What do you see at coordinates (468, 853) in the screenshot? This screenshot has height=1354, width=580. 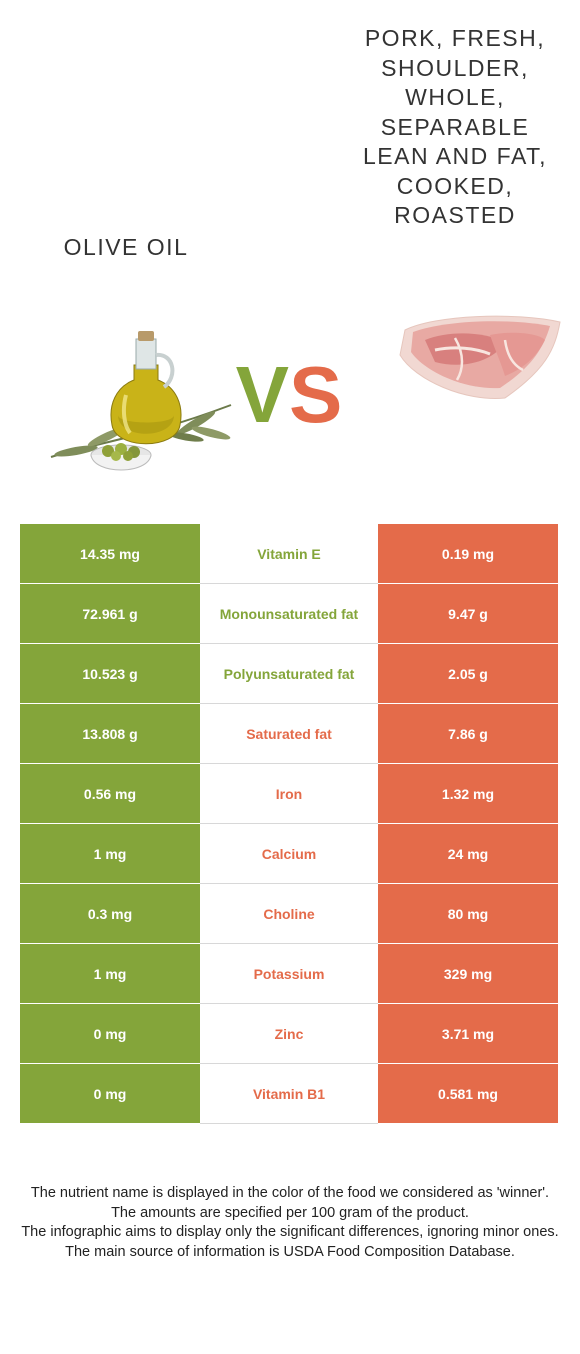 I see `right-value: 24 mg` at bounding box center [468, 853].